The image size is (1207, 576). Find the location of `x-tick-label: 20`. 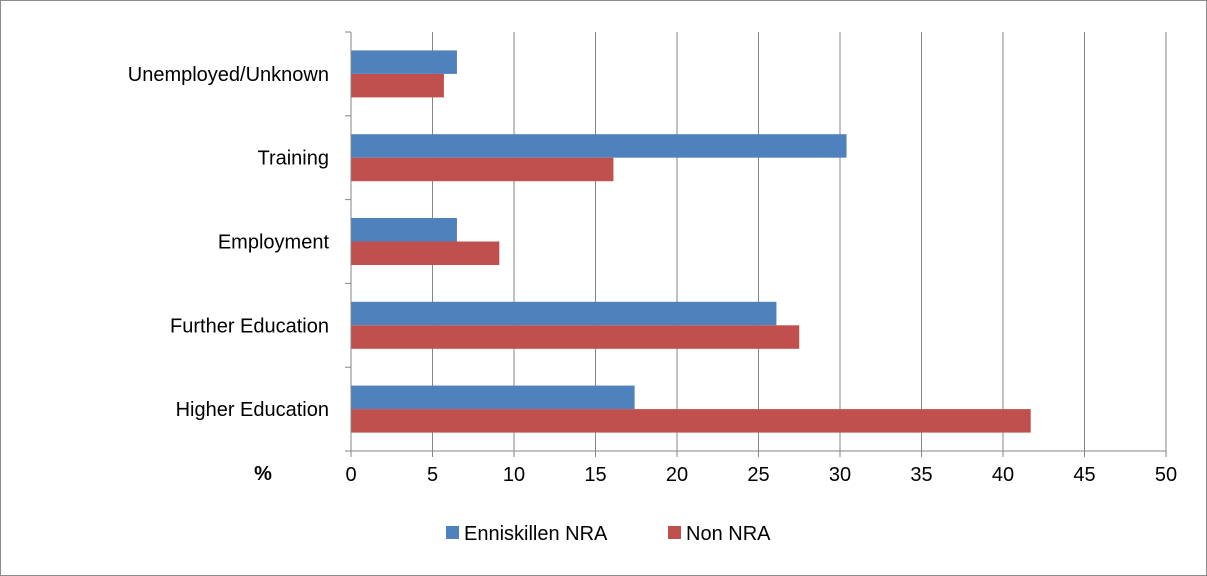

x-tick-label: 20 is located at coordinates (677, 475).